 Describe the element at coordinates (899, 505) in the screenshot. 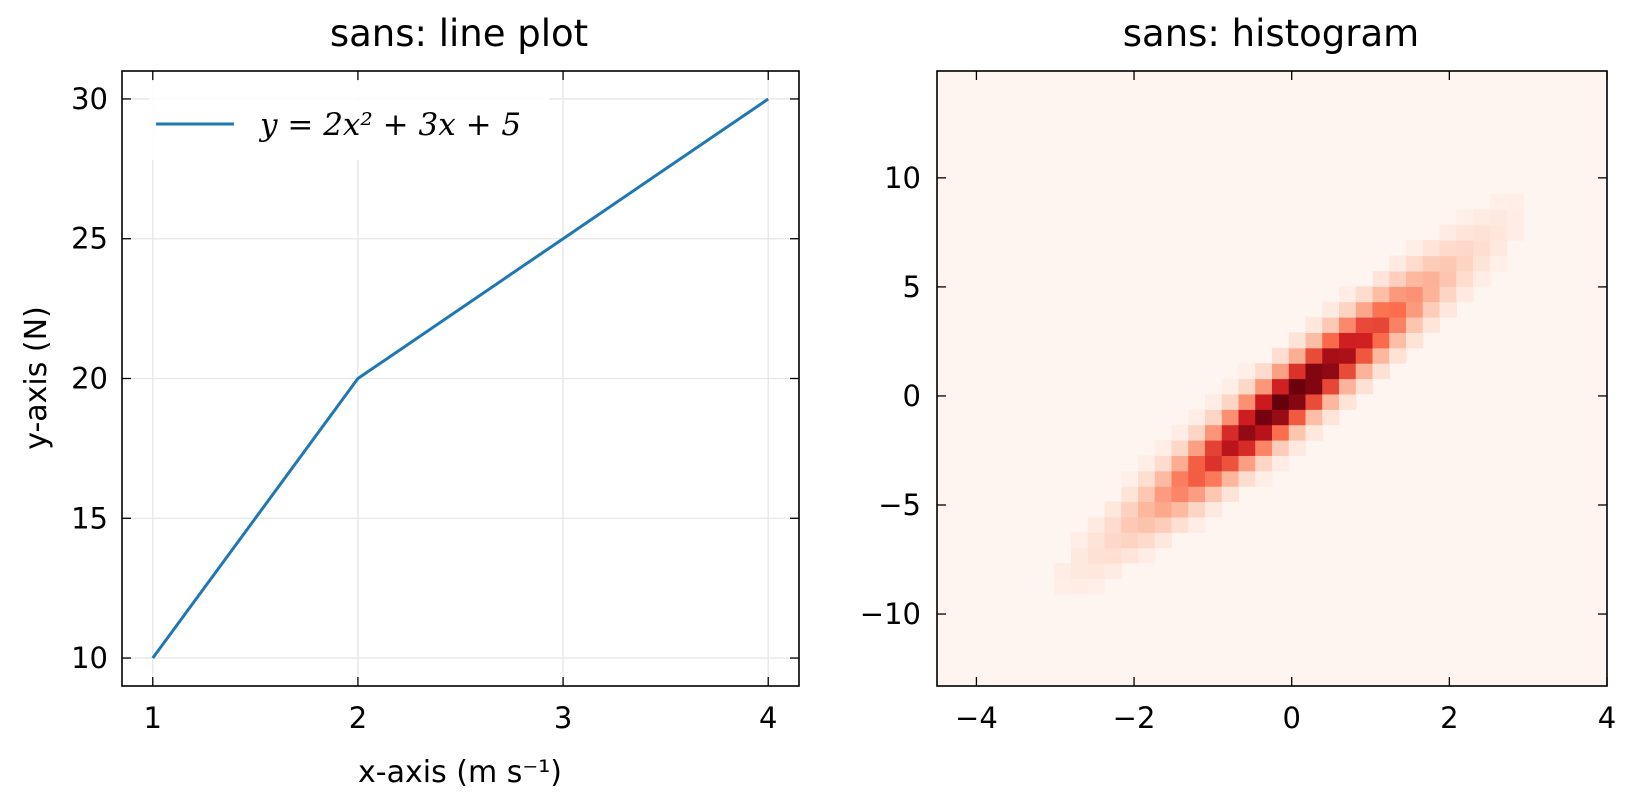

I see `y-tick-label: −5` at that location.